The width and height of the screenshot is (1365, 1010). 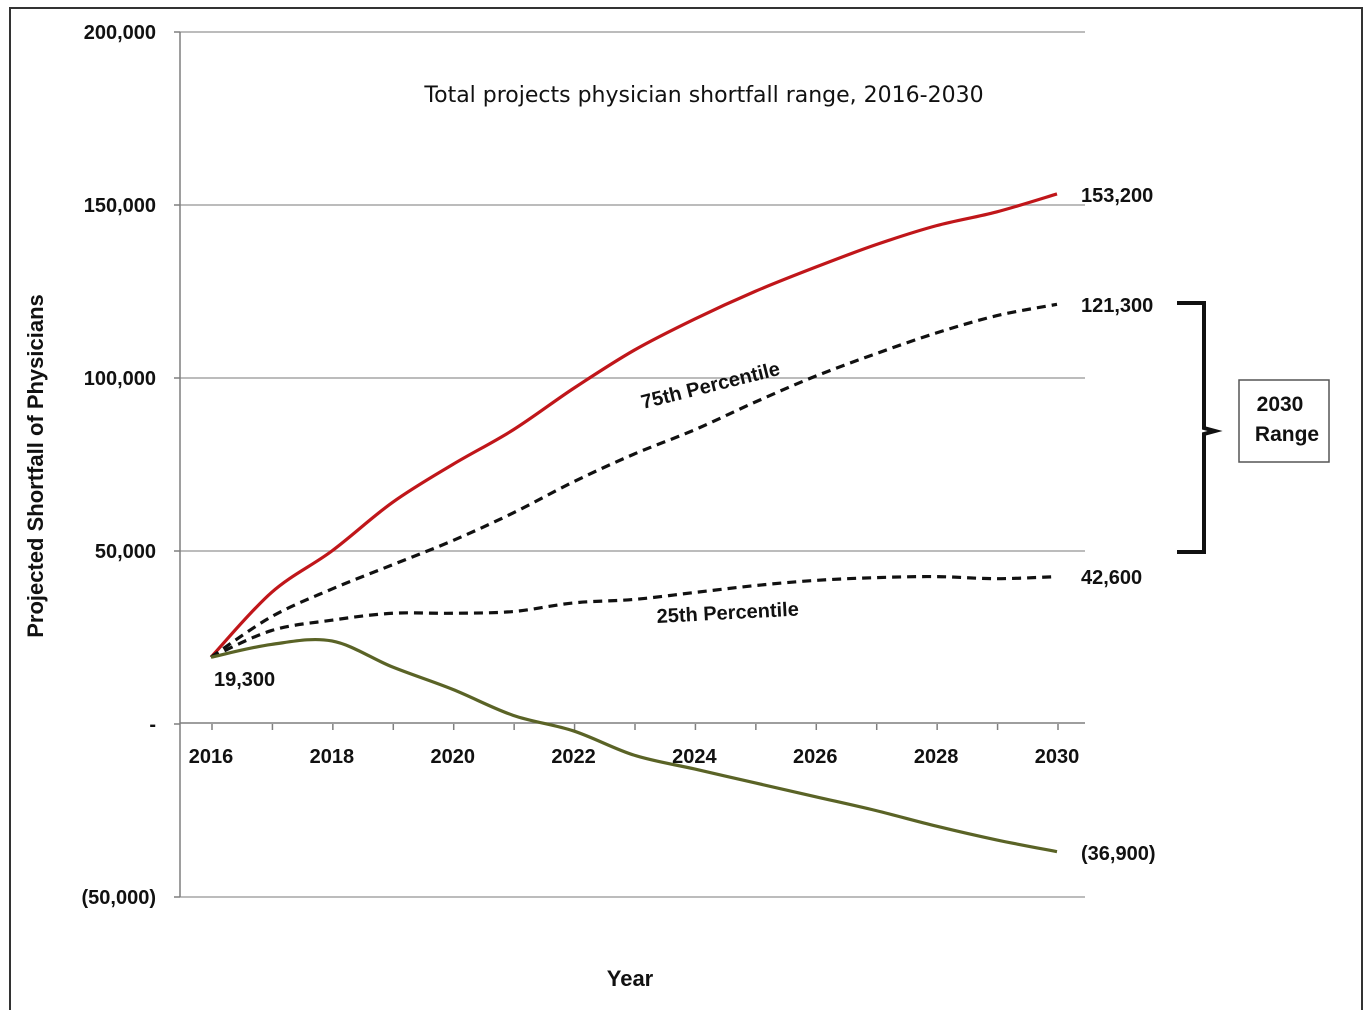 What do you see at coordinates (1284, 421) in the screenshot?
I see `range-box` at bounding box center [1284, 421].